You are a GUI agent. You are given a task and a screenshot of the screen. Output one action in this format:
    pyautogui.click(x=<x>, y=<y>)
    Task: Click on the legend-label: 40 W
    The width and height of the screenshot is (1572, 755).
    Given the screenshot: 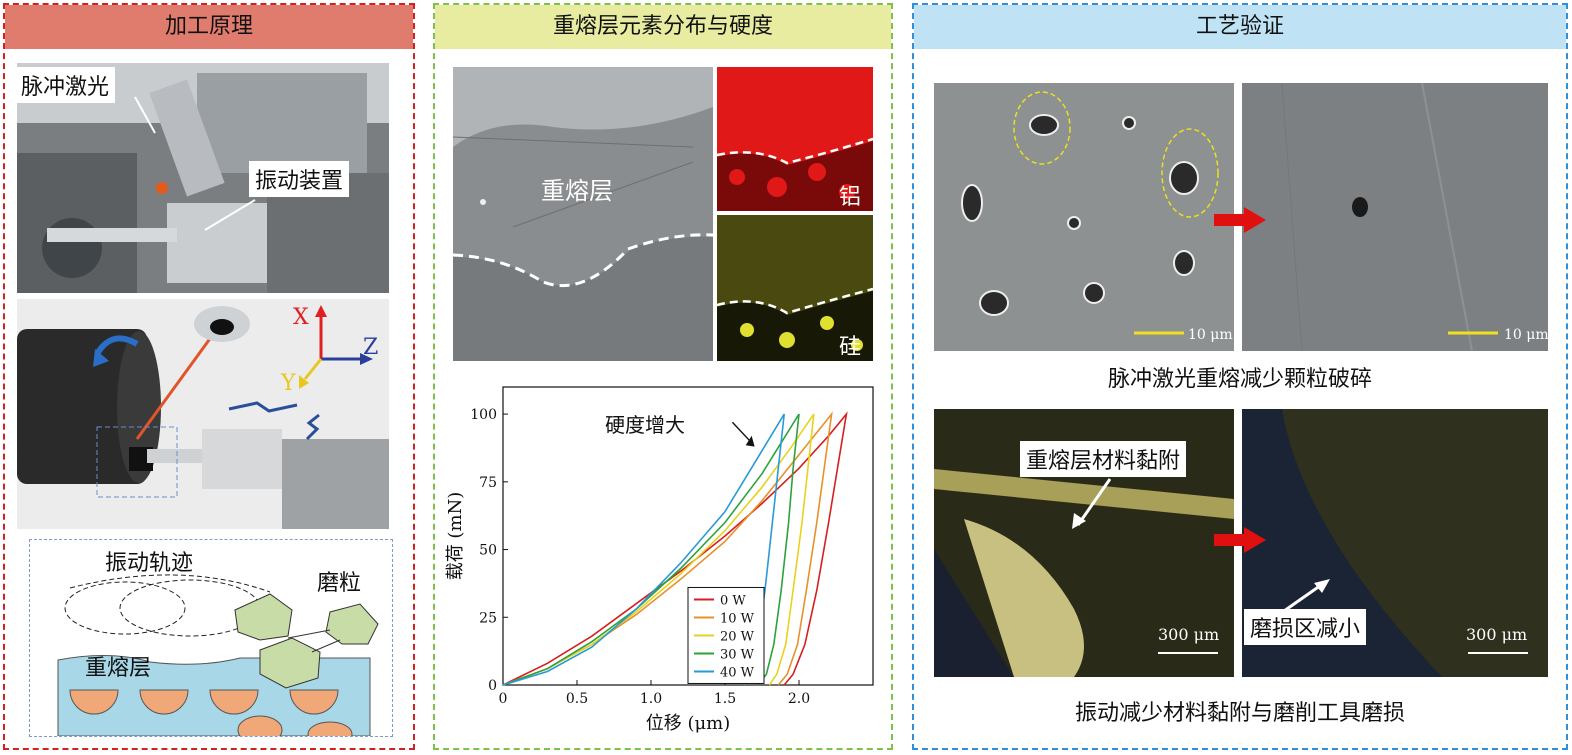 What is the action you would take?
    pyautogui.click(x=737, y=672)
    